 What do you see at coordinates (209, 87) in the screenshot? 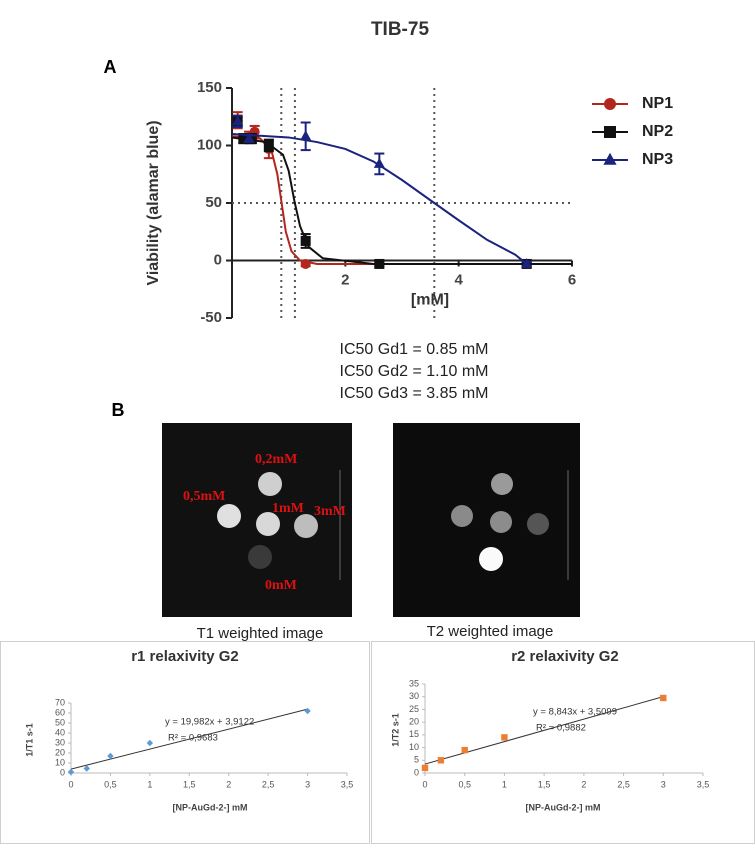
I see `y-tick-label: 150` at bounding box center [209, 87].